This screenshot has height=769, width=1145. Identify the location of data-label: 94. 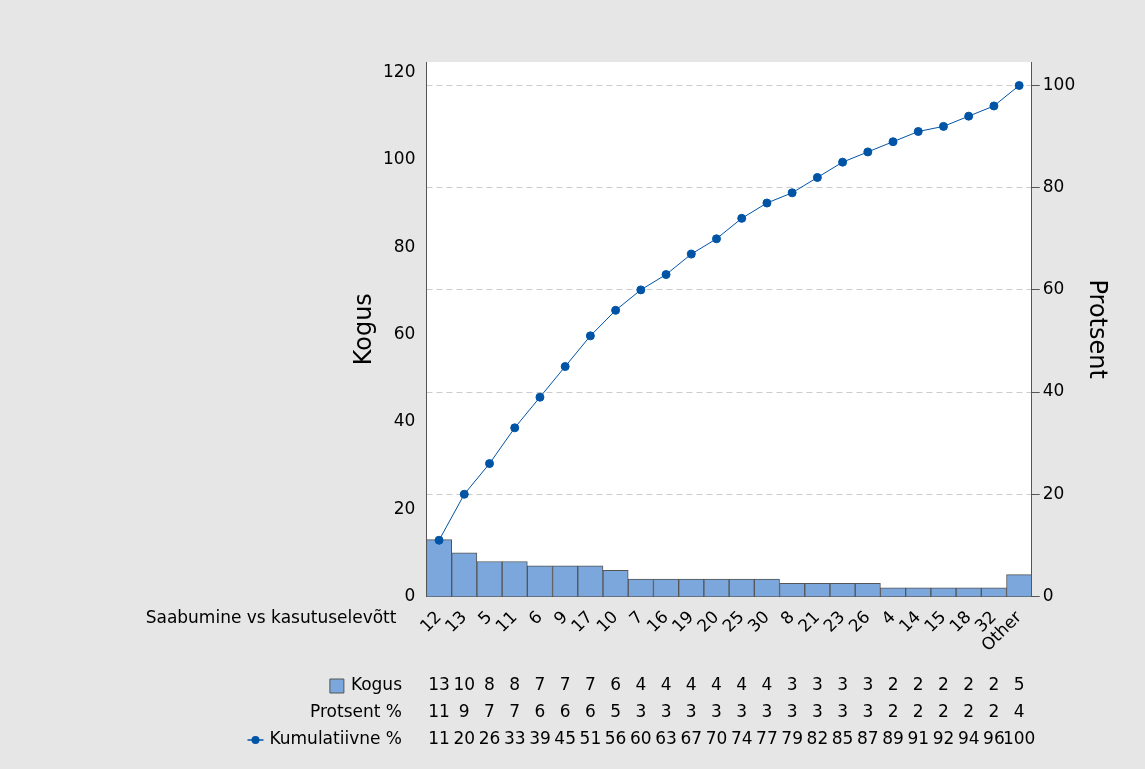
(968, 738).